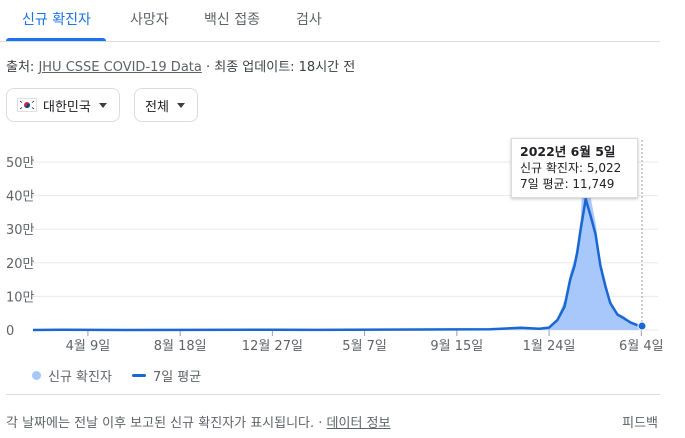 This screenshot has height=438, width=685. Describe the element at coordinates (20, 197) in the screenshot. I see `y-tick-label: 40만` at that location.